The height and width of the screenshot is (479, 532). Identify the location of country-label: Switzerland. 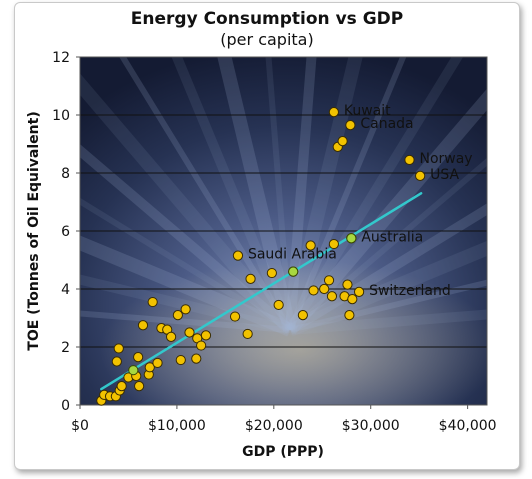
(410, 291).